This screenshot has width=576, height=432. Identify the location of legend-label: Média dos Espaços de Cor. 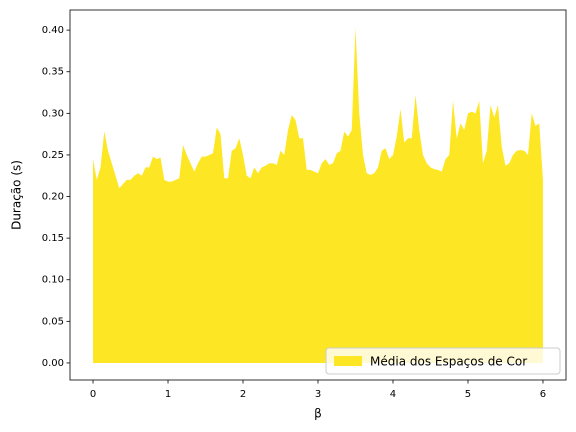
(448, 362).